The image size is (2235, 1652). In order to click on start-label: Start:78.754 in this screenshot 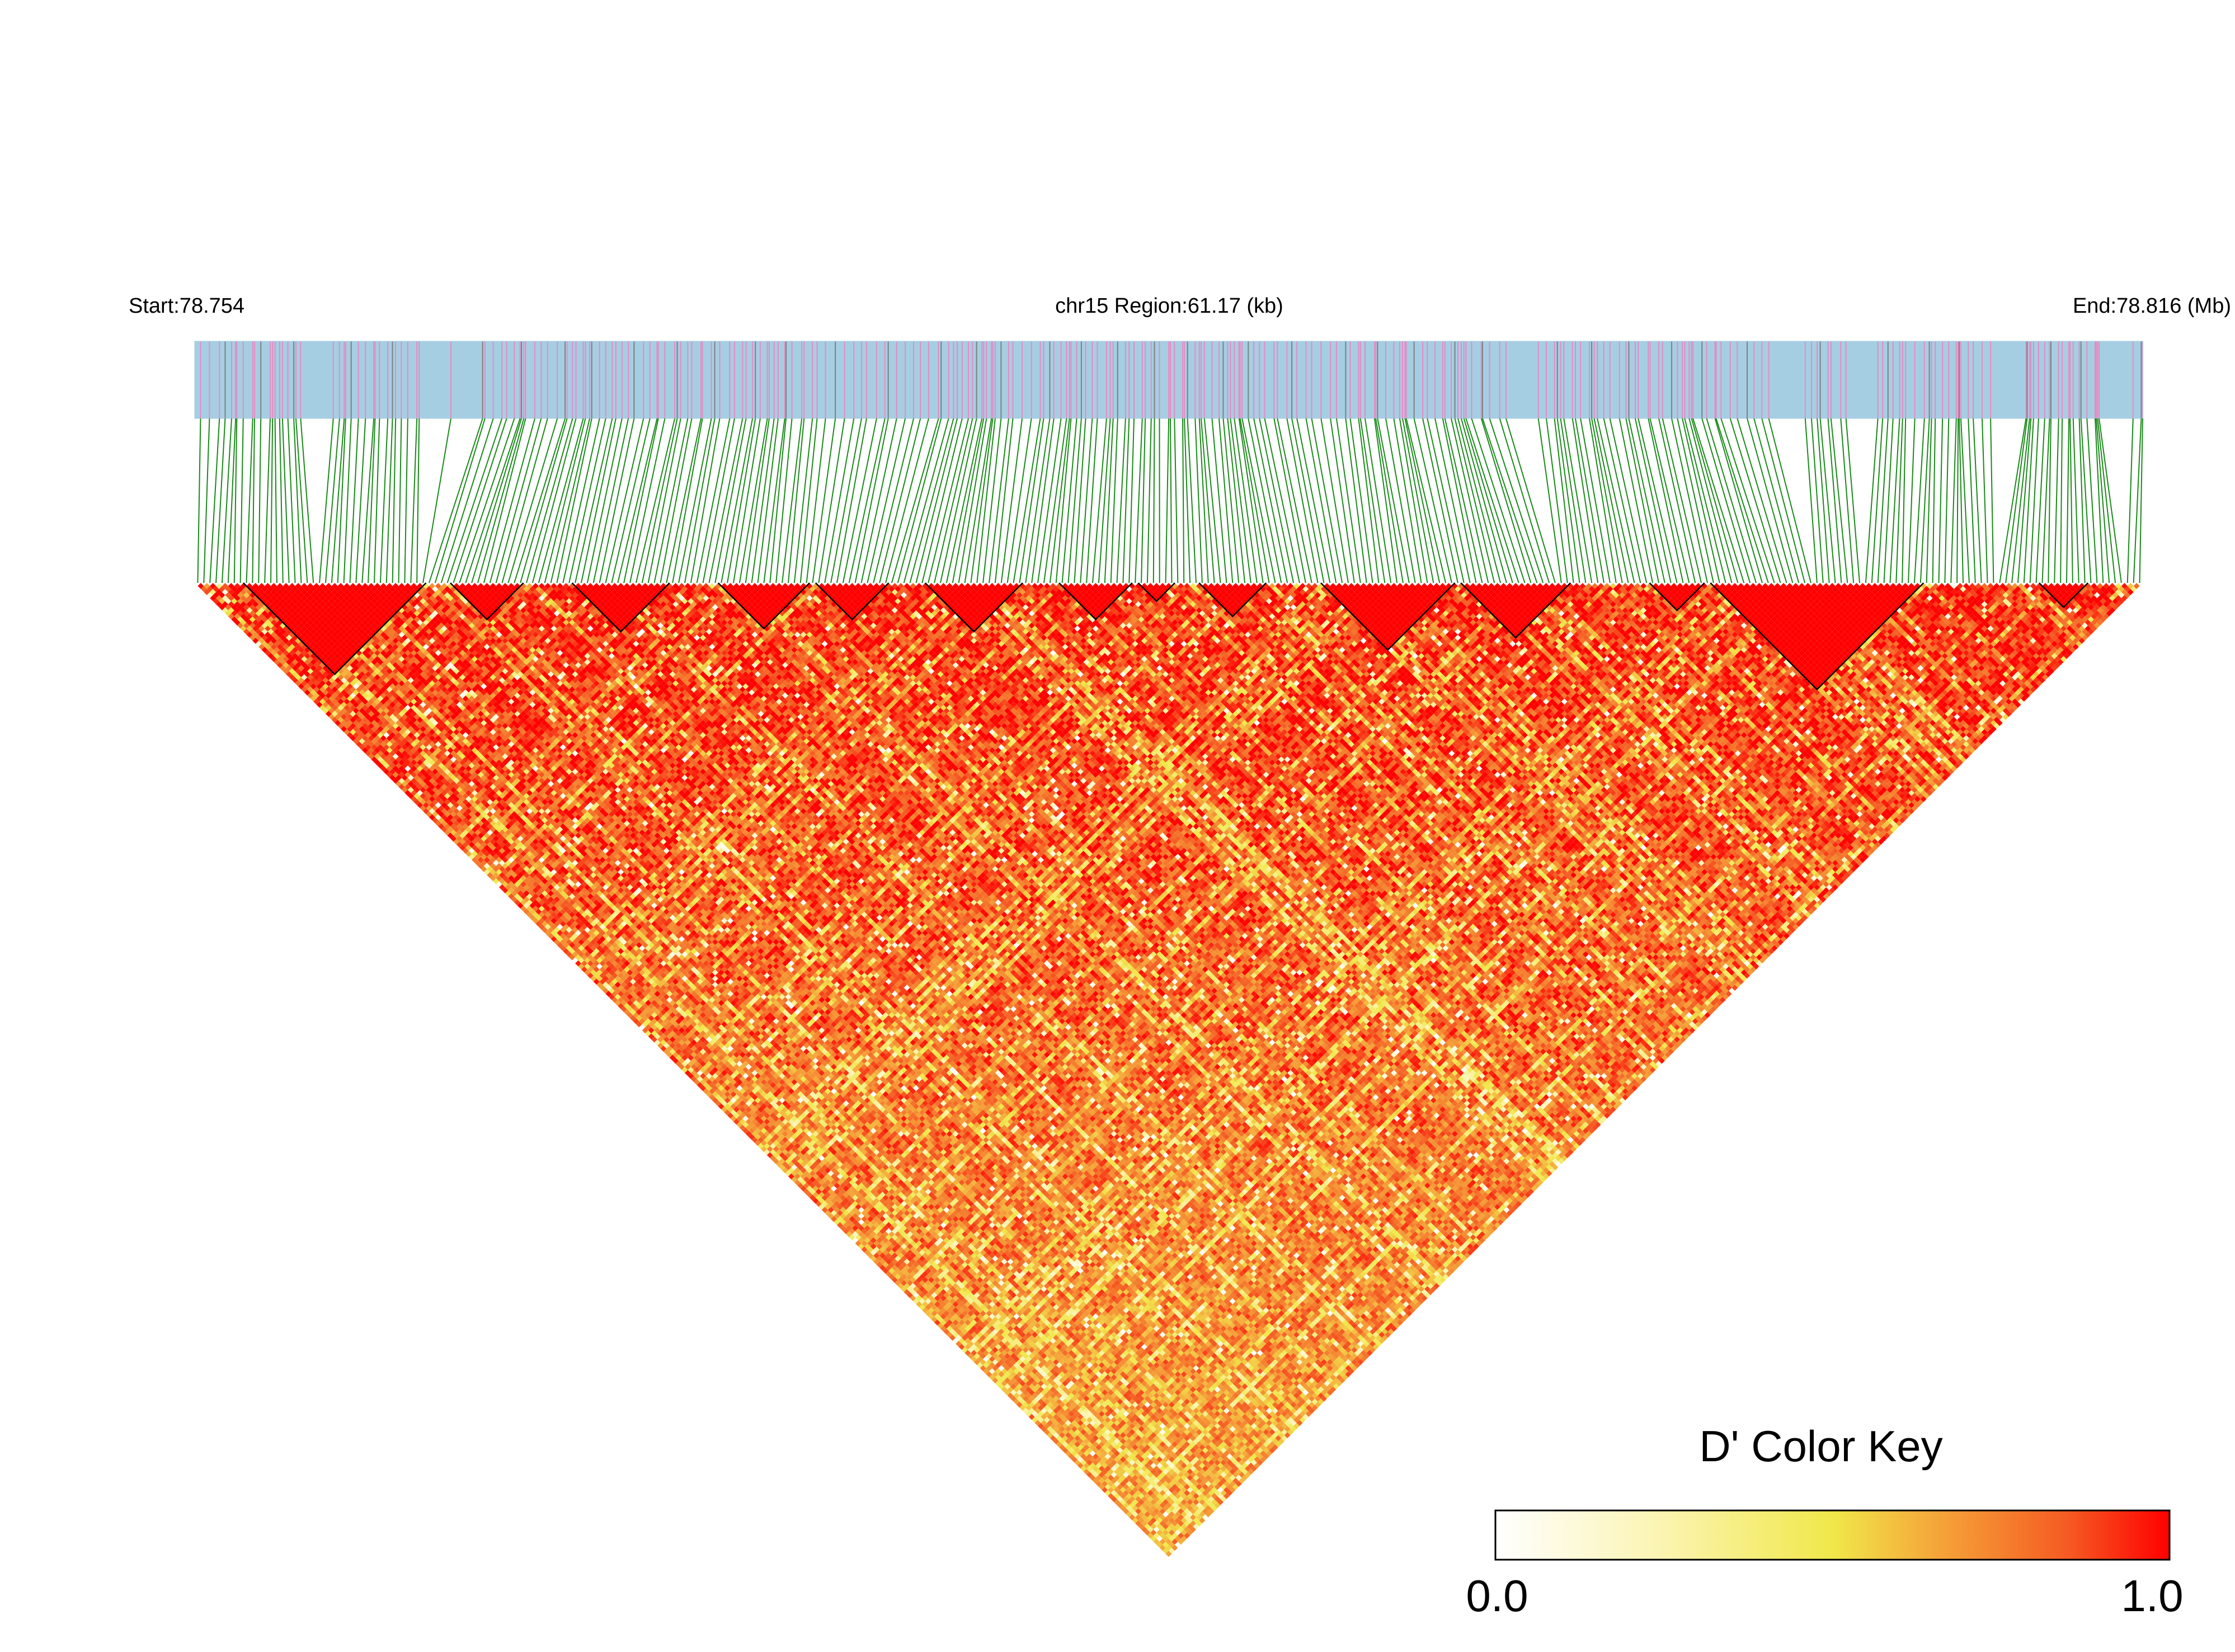, I will do `click(186, 306)`.